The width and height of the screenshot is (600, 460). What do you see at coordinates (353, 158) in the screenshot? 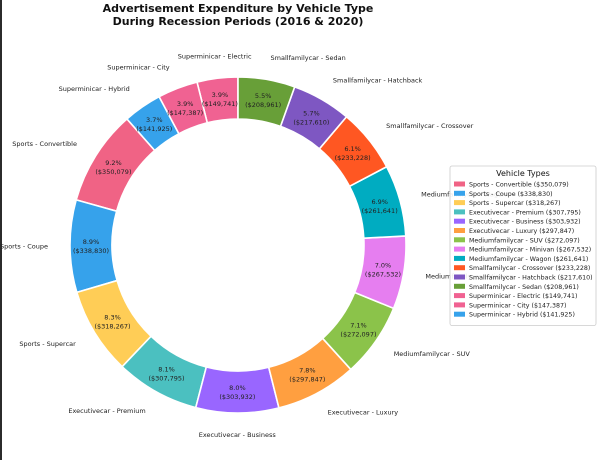
I see `slice-value-label: ($233,228)` at bounding box center [353, 158].